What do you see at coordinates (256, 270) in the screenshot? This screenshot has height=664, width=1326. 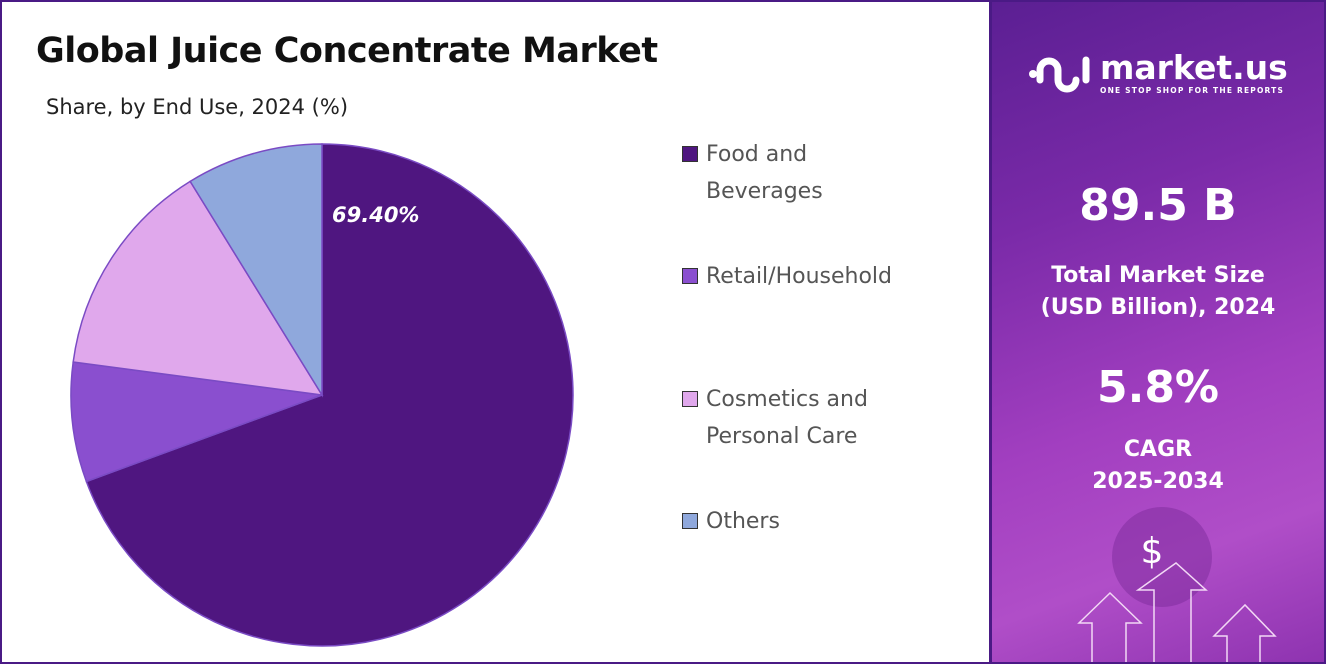 I see `slice-others` at bounding box center [256, 270].